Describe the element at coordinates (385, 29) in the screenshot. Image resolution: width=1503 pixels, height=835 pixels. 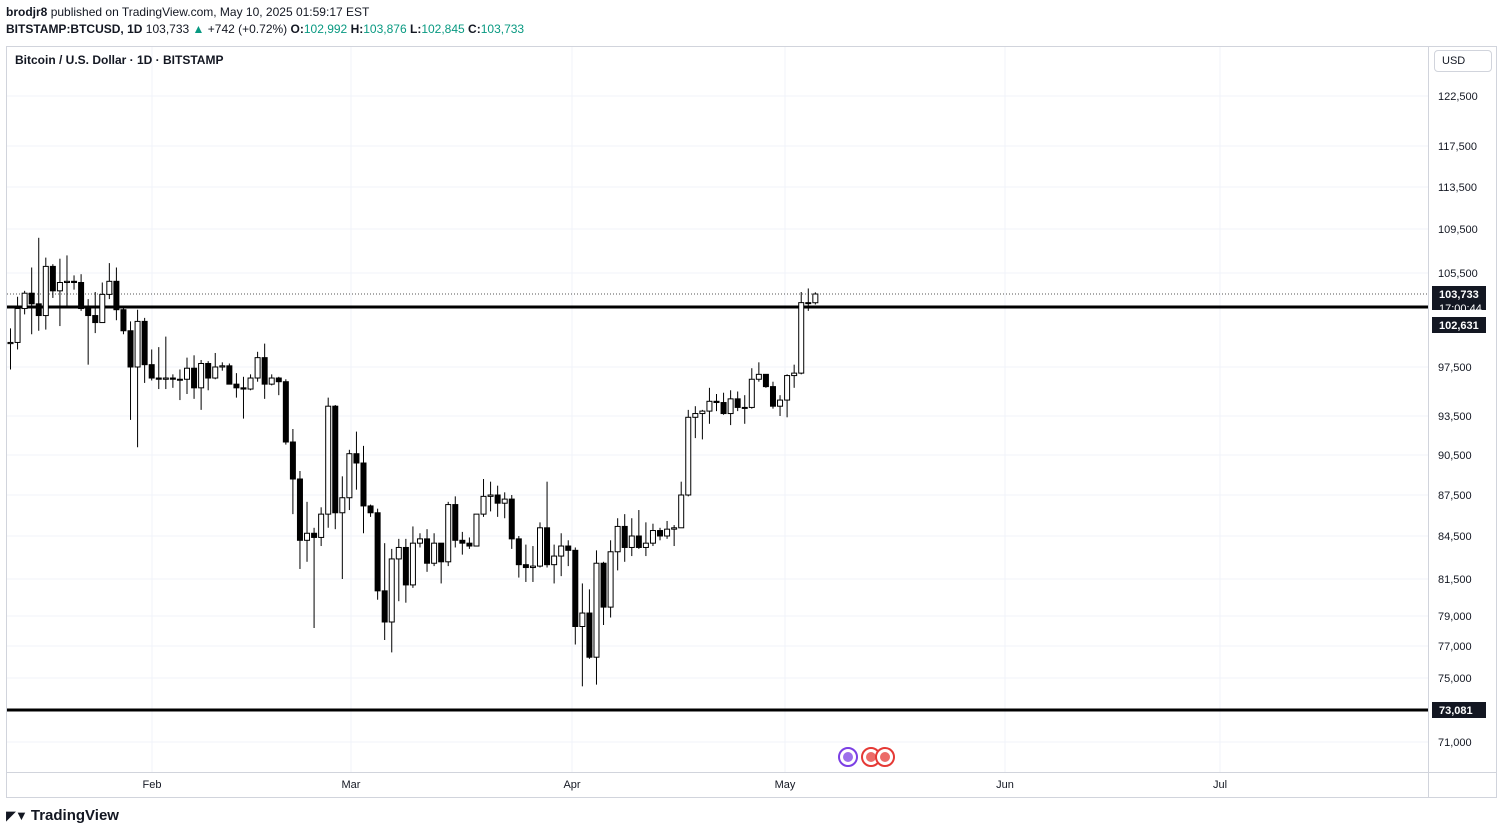
I see `high-value: 103,876` at that location.